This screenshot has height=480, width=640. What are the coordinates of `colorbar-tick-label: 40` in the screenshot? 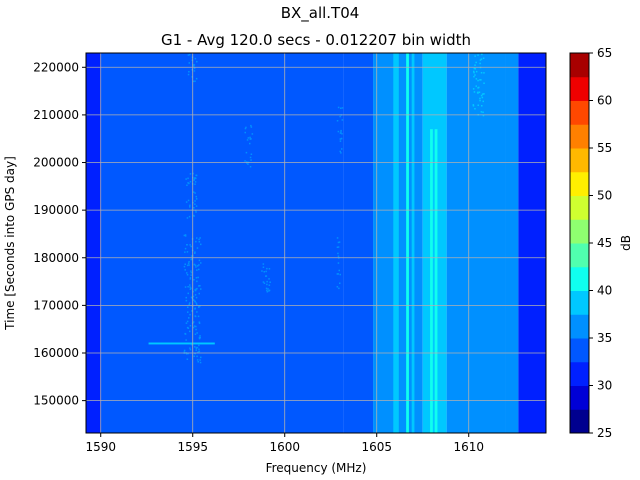 It's located at (604, 291).